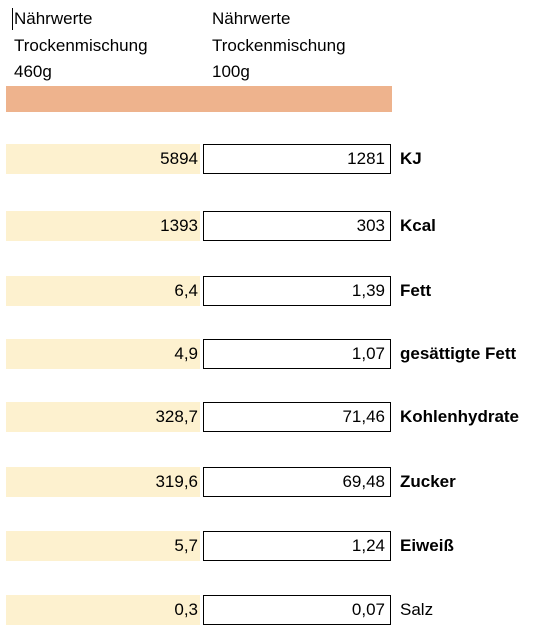 Image resolution: width=554 pixels, height=644 pixels. I want to click on text-cursor, so click(12, 19).